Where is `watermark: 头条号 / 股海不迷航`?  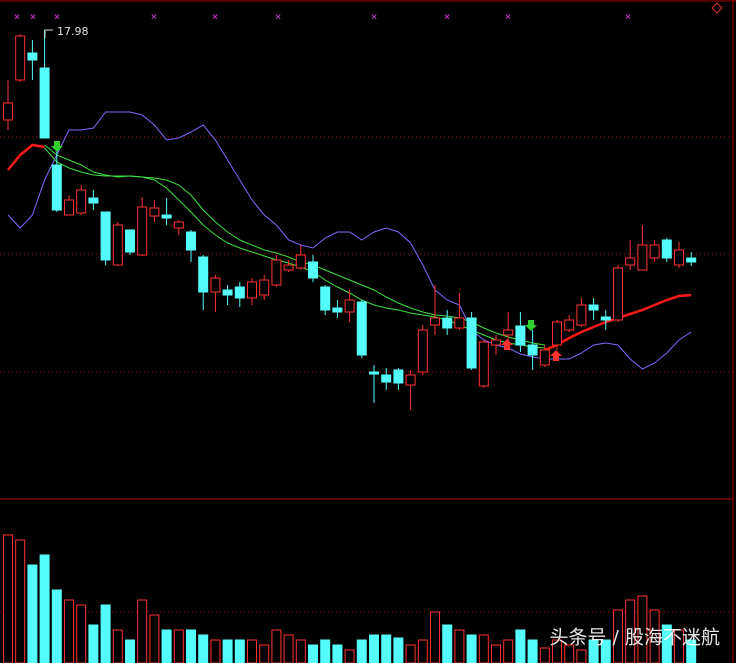
watermark: 头条号 / 股海不迷航 is located at coordinates (635, 638).